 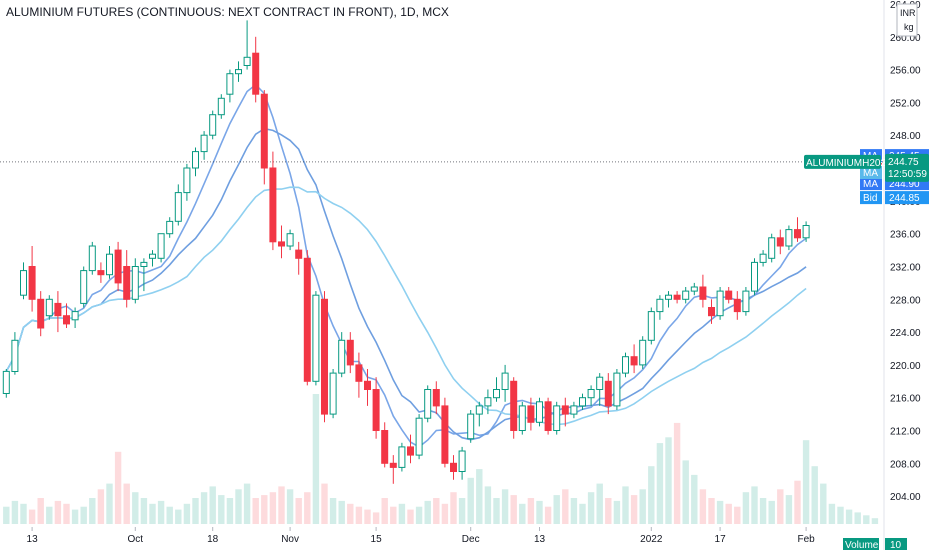 What do you see at coordinates (907, 20) in the screenshot?
I see `currency-box` at bounding box center [907, 20].